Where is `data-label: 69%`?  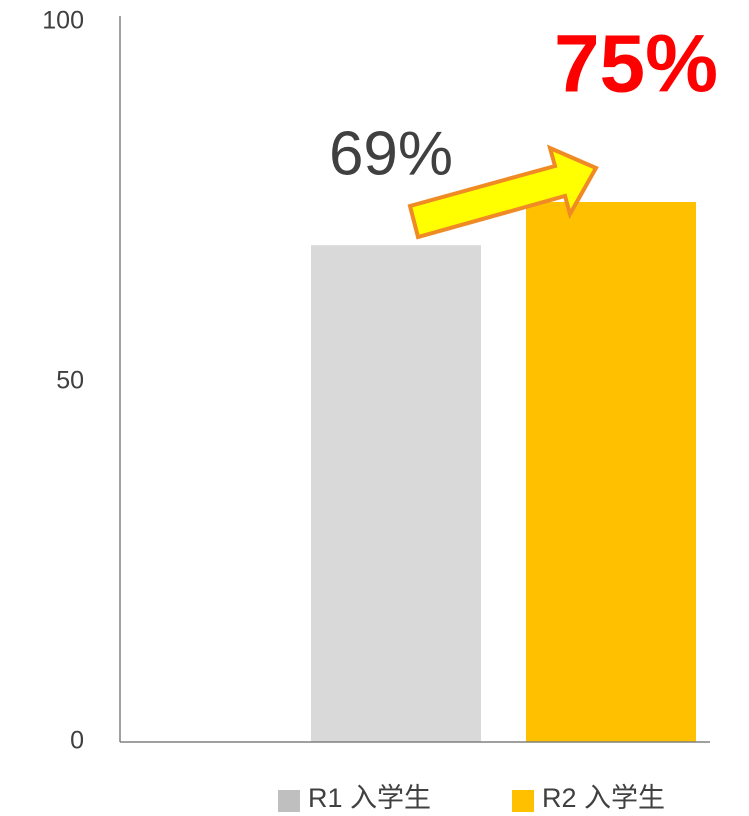
data-label: 69% is located at coordinates (391, 153).